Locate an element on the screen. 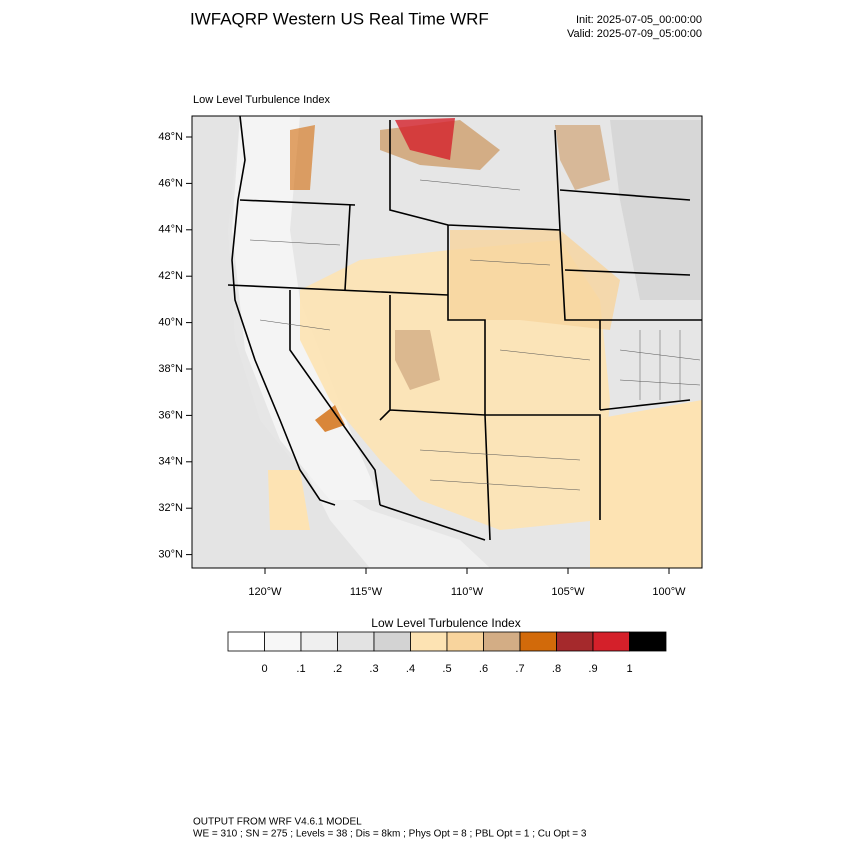  lat-label: 42°N is located at coordinates (170, 276).